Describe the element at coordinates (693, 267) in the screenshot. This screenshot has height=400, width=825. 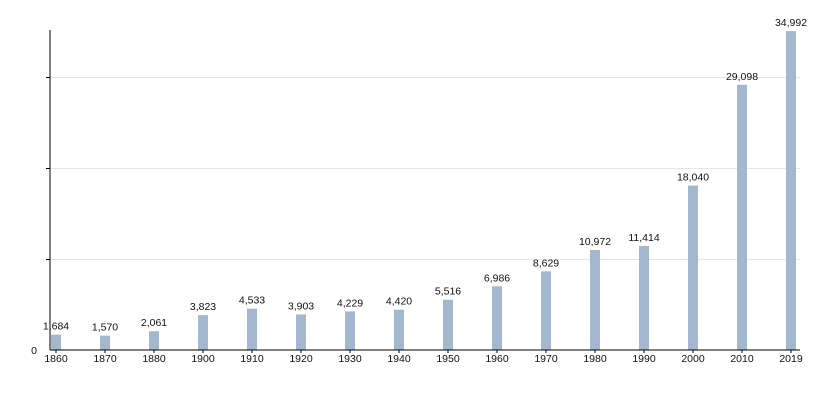
I see `bar-2000` at that location.